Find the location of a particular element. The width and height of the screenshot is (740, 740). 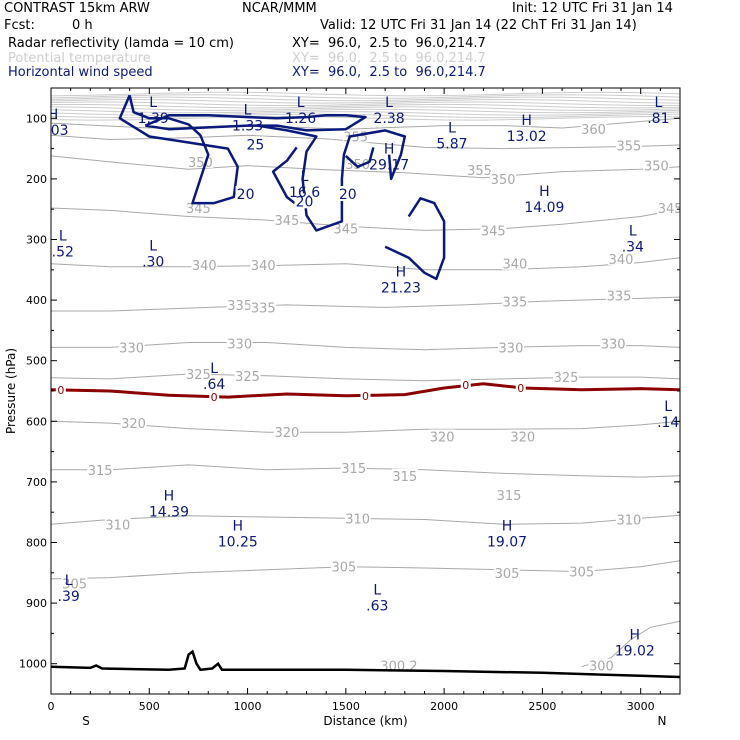

wind-label-bg is located at coordinates (245, 194).